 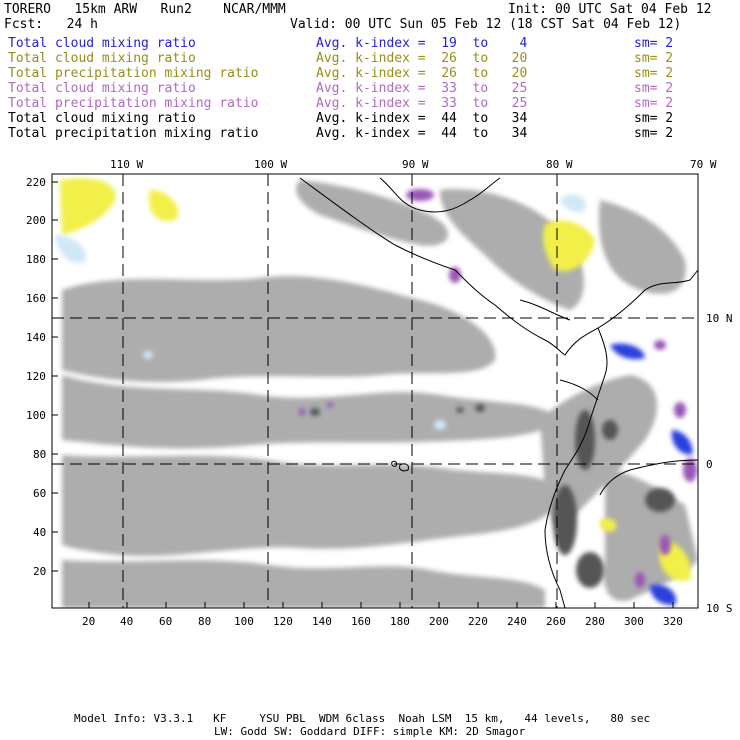 I want to click on forecast-hour: Fcst: 24 h, so click(x=51, y=24).